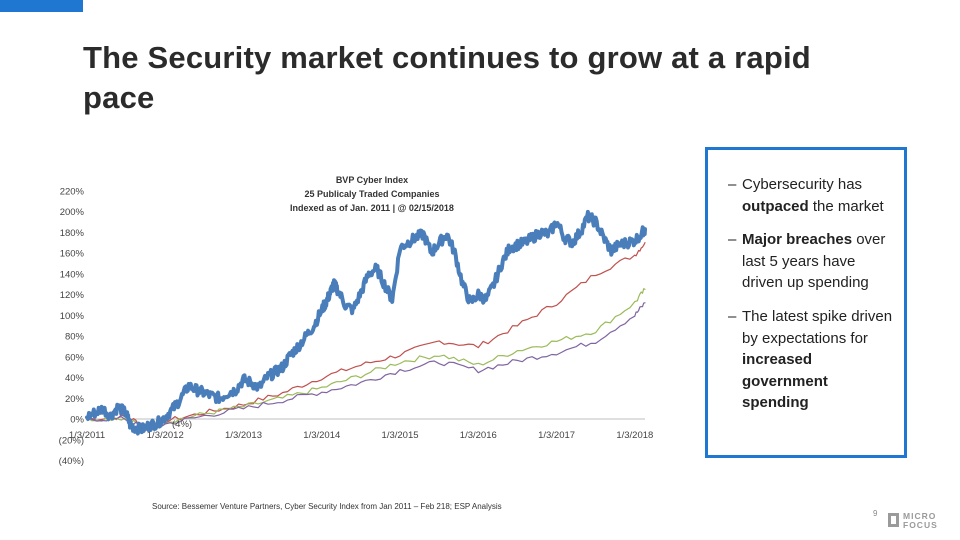 Image resolution: width=960 pixels, height=540 pixels. Describe the element at coordinates (920, 525) in the screenshot. I see `logo-word-2: FOCUS` at that location.